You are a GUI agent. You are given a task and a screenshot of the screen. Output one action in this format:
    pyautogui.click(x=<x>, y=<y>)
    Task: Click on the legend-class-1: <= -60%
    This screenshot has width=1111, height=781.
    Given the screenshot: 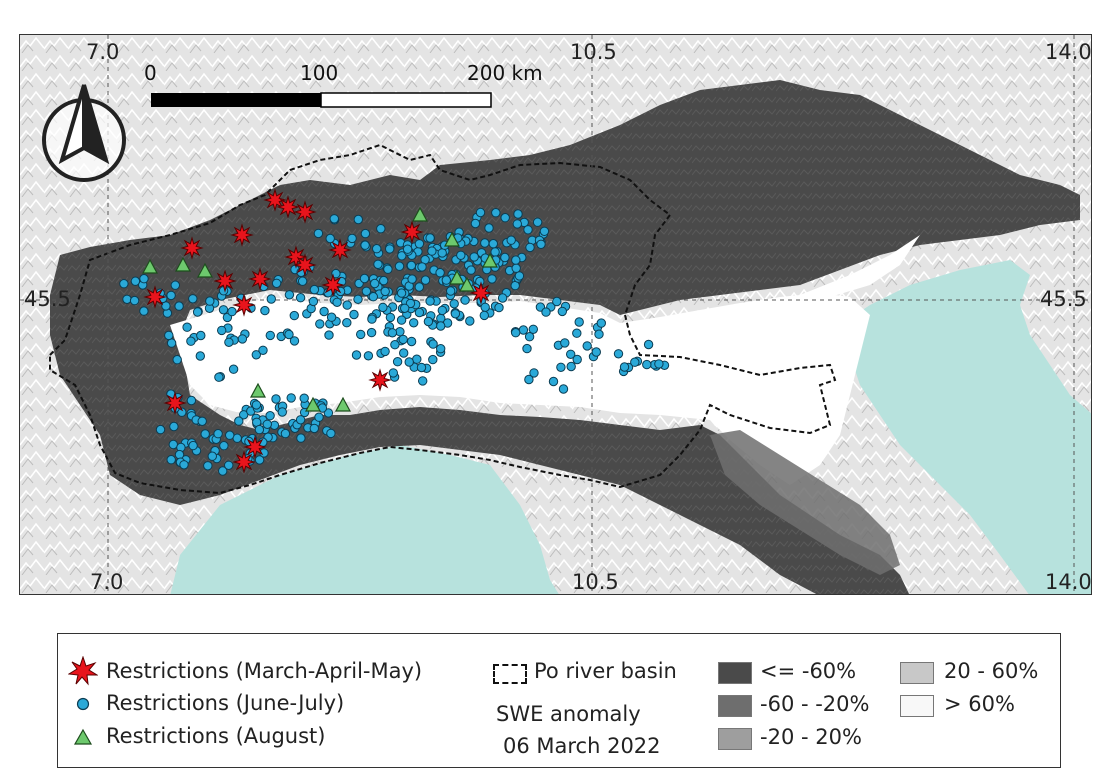 What is the action you would take?
    pyautogui.click(x=808, y=671)
    